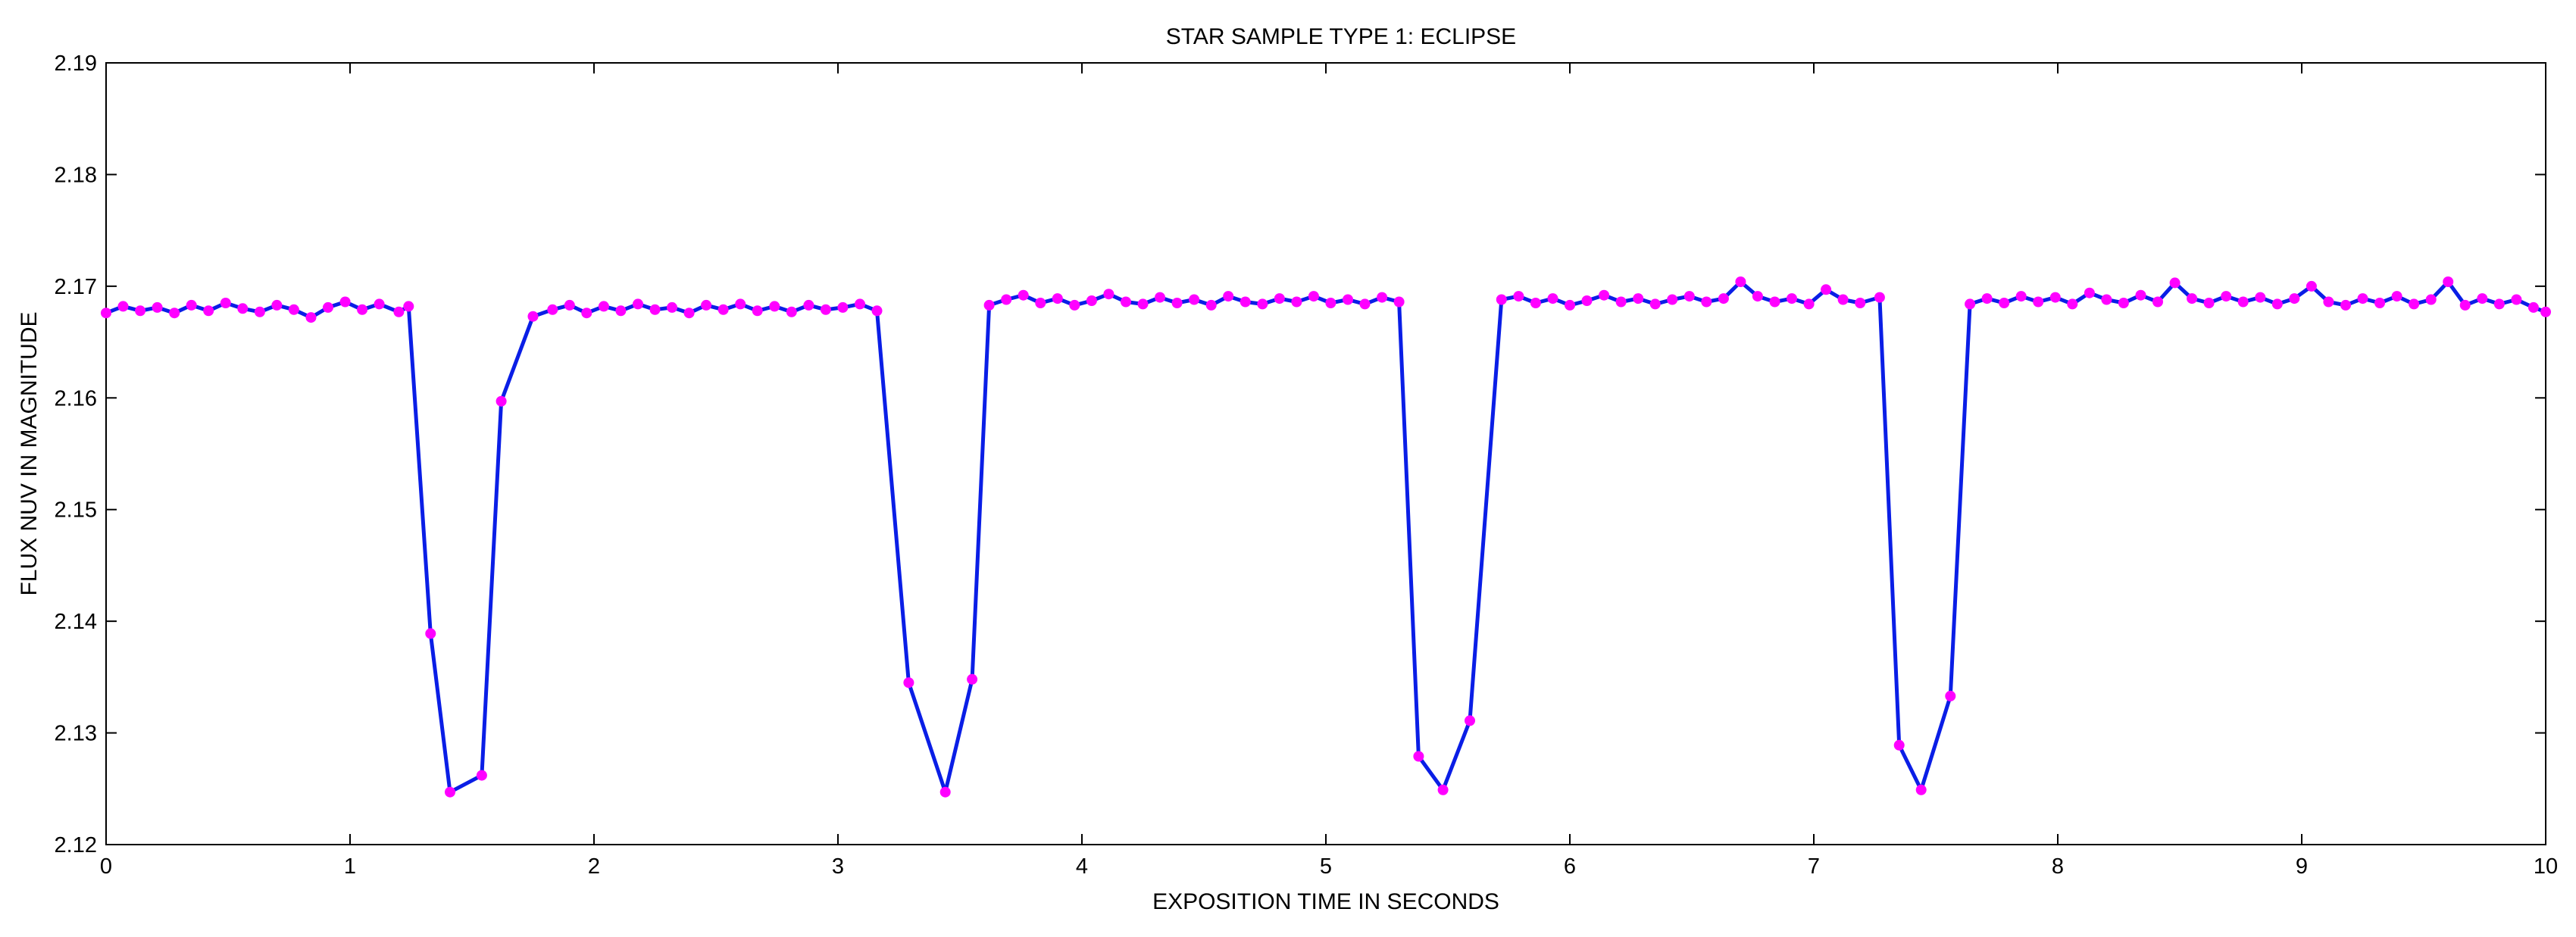 The image size is (2576, 937). I want to click on x-tick-label-0: 0, so click(106, 866).